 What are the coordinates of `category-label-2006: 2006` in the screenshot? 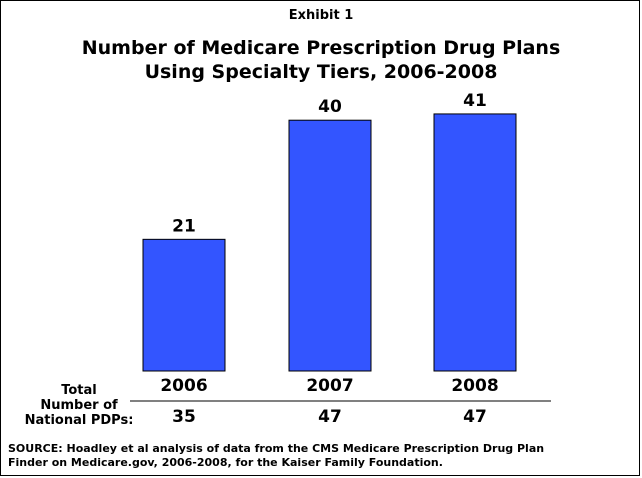 It's located at (183, 386).